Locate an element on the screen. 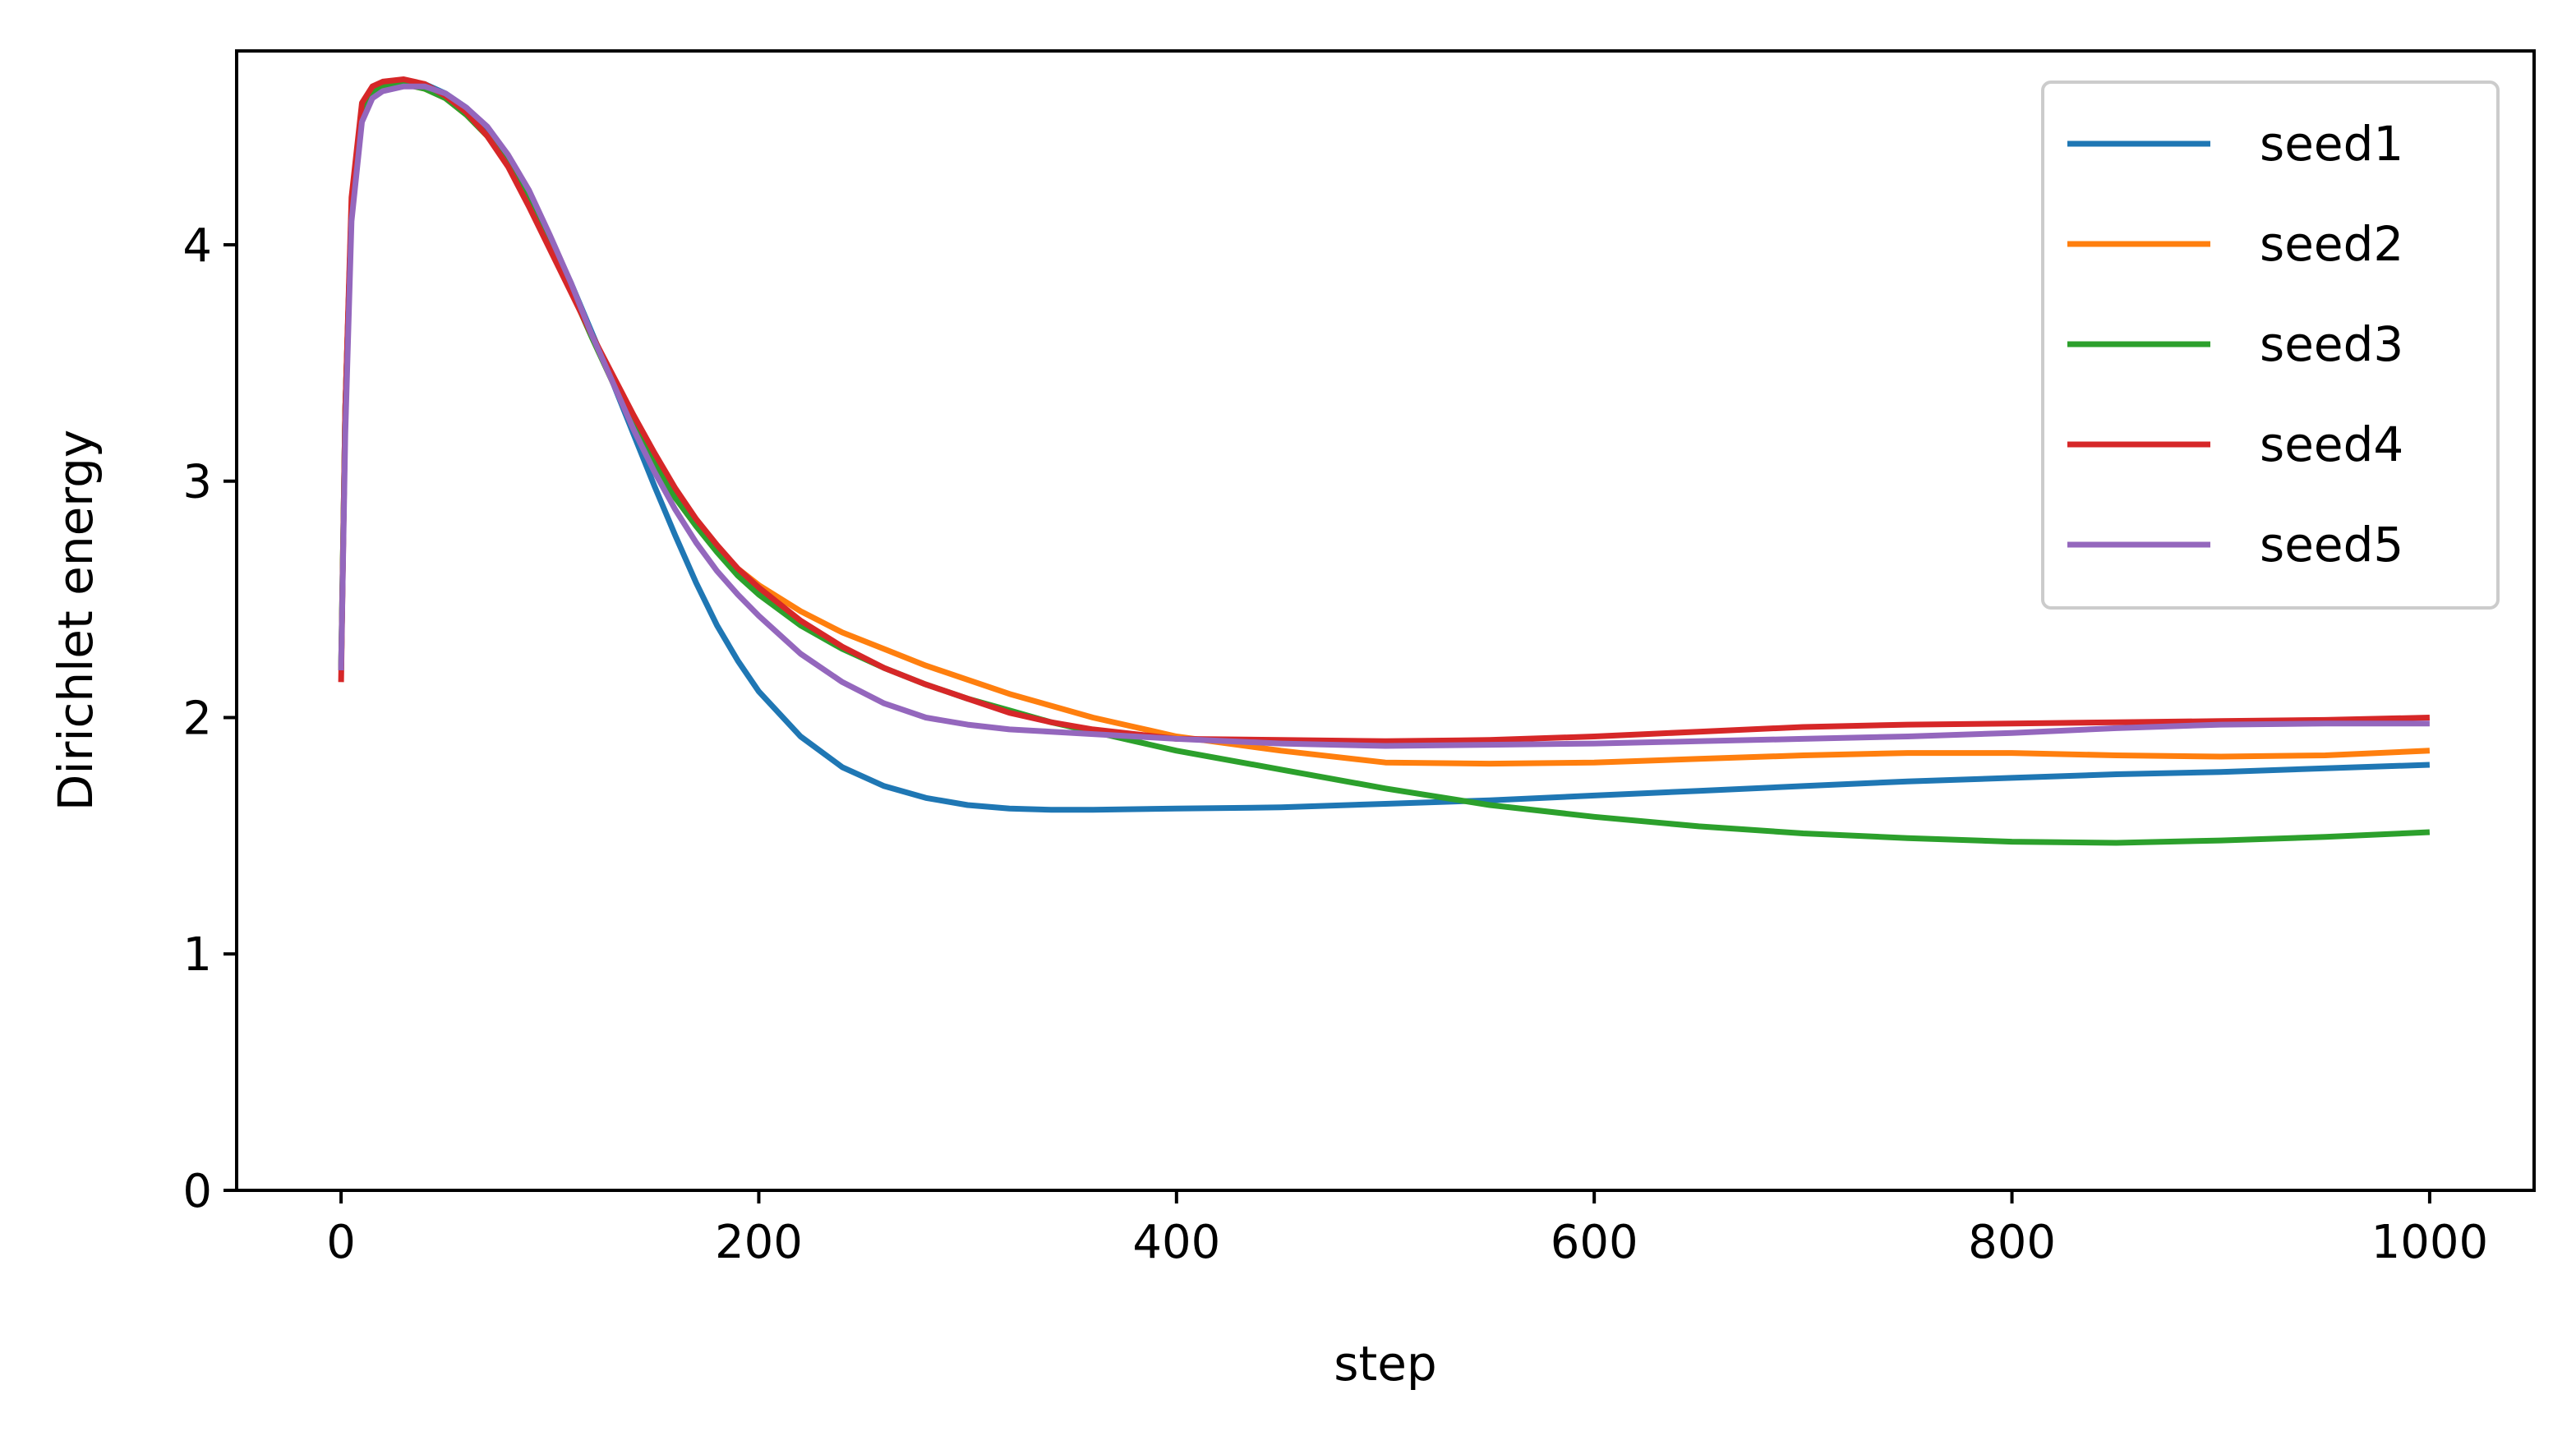  y-axis-label: Dirichlet energy is located at coordinates (76, 620).